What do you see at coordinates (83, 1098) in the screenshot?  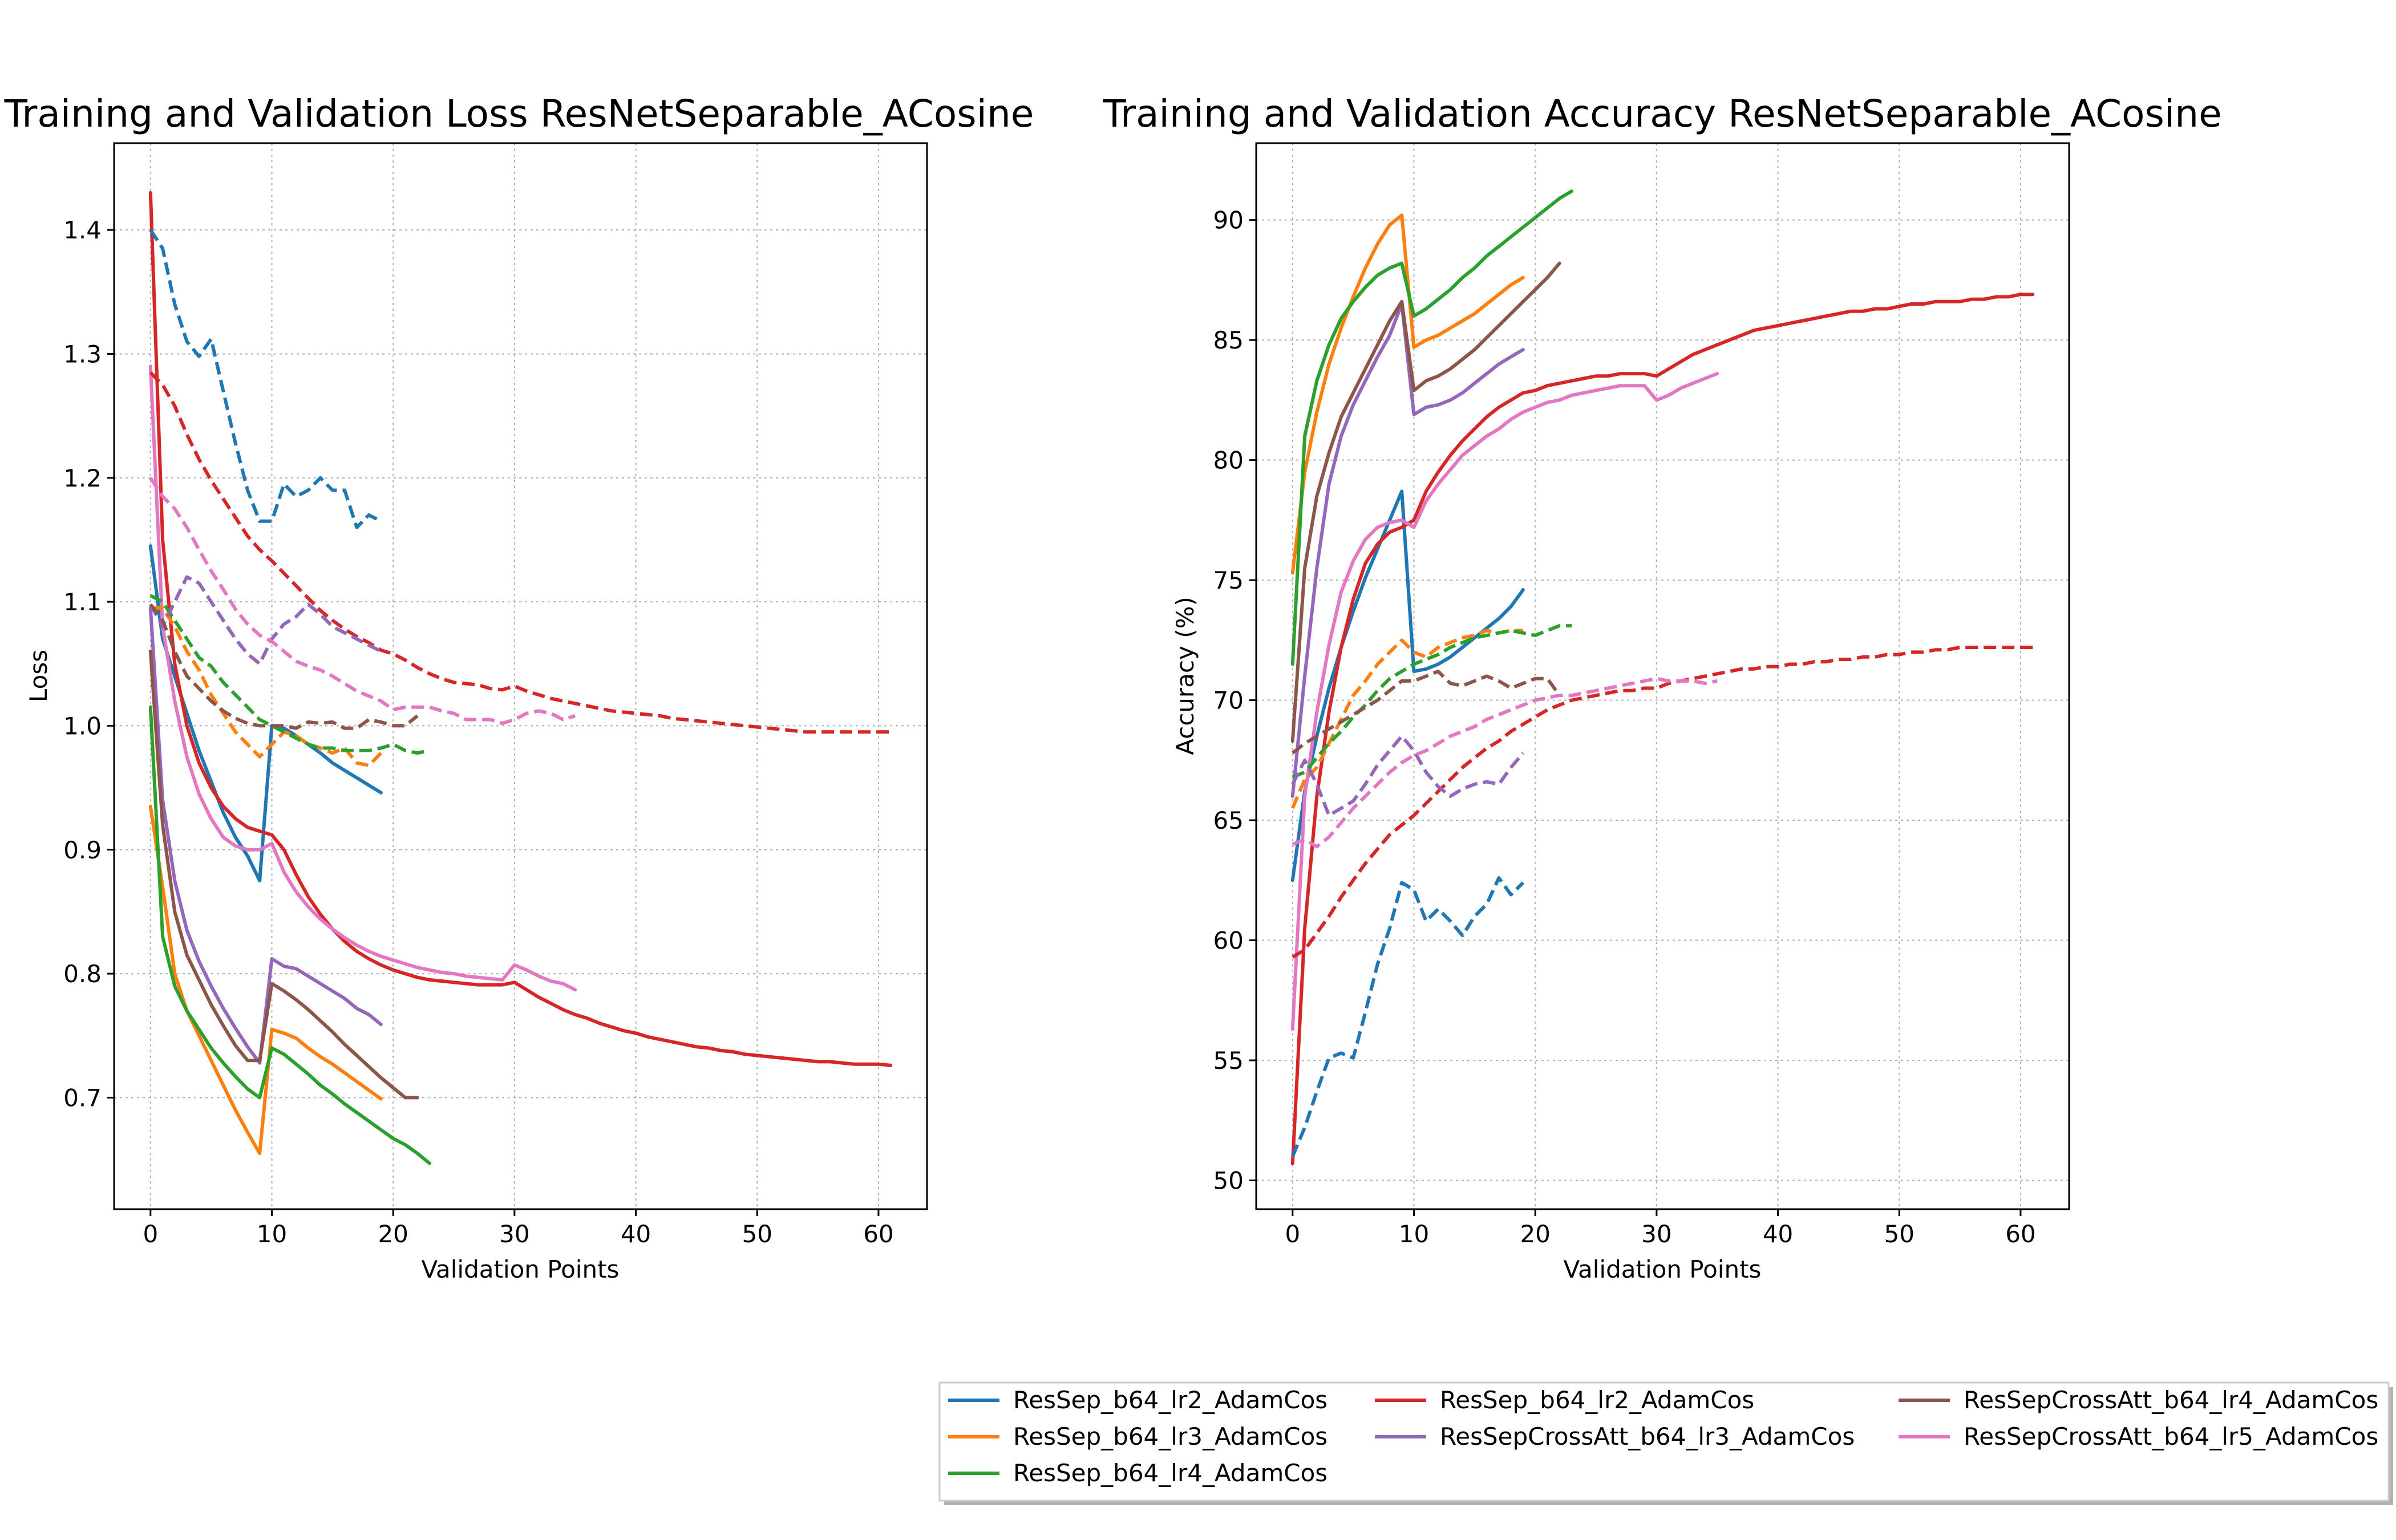 I see `loss-y-tick-label: 0.7` at bounding box center [83, 1098].